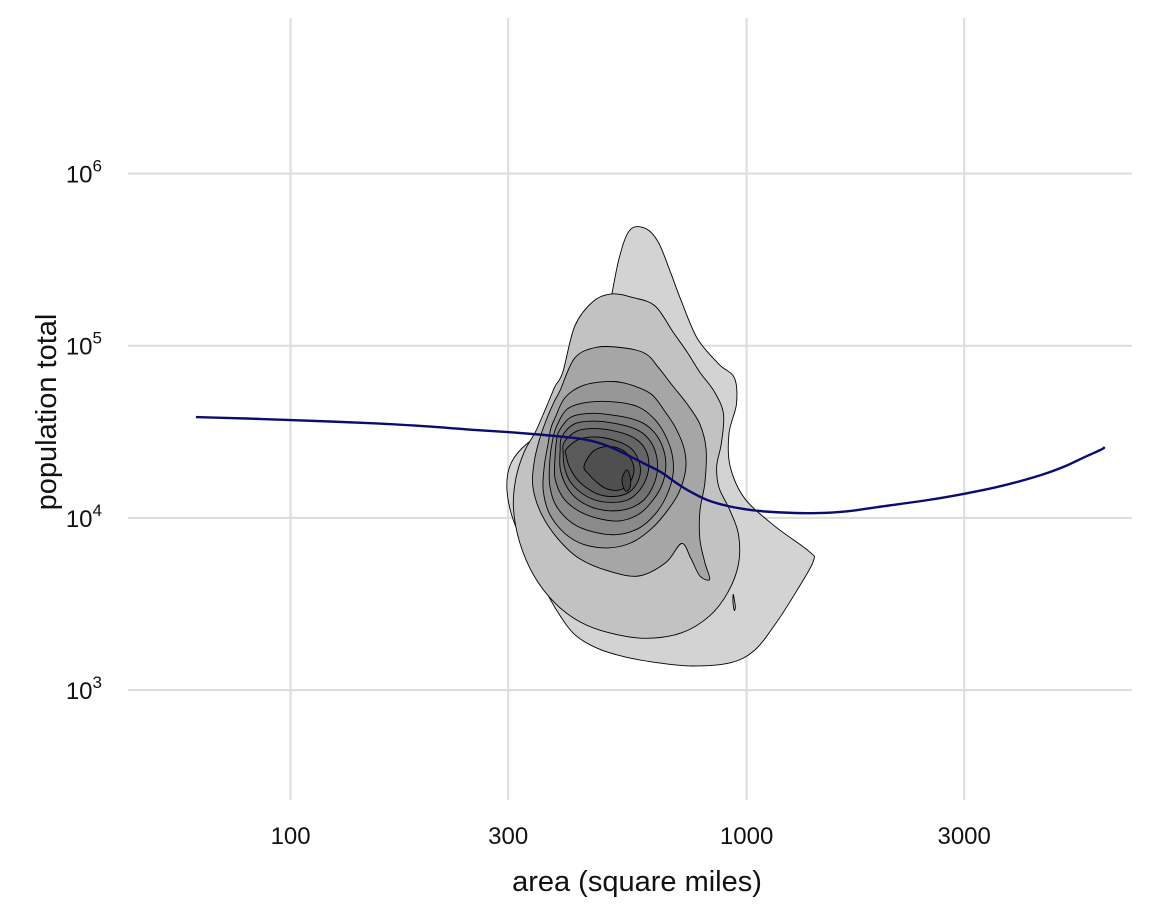 This screenshot has height=921, width=1152. I want to click on density-contours, so click(660, 446).